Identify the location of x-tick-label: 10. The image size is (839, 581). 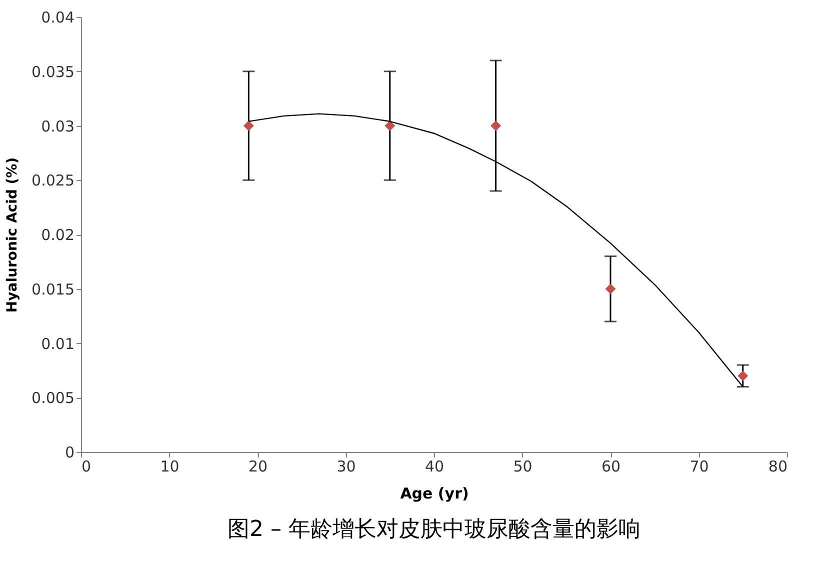
(170, 467).